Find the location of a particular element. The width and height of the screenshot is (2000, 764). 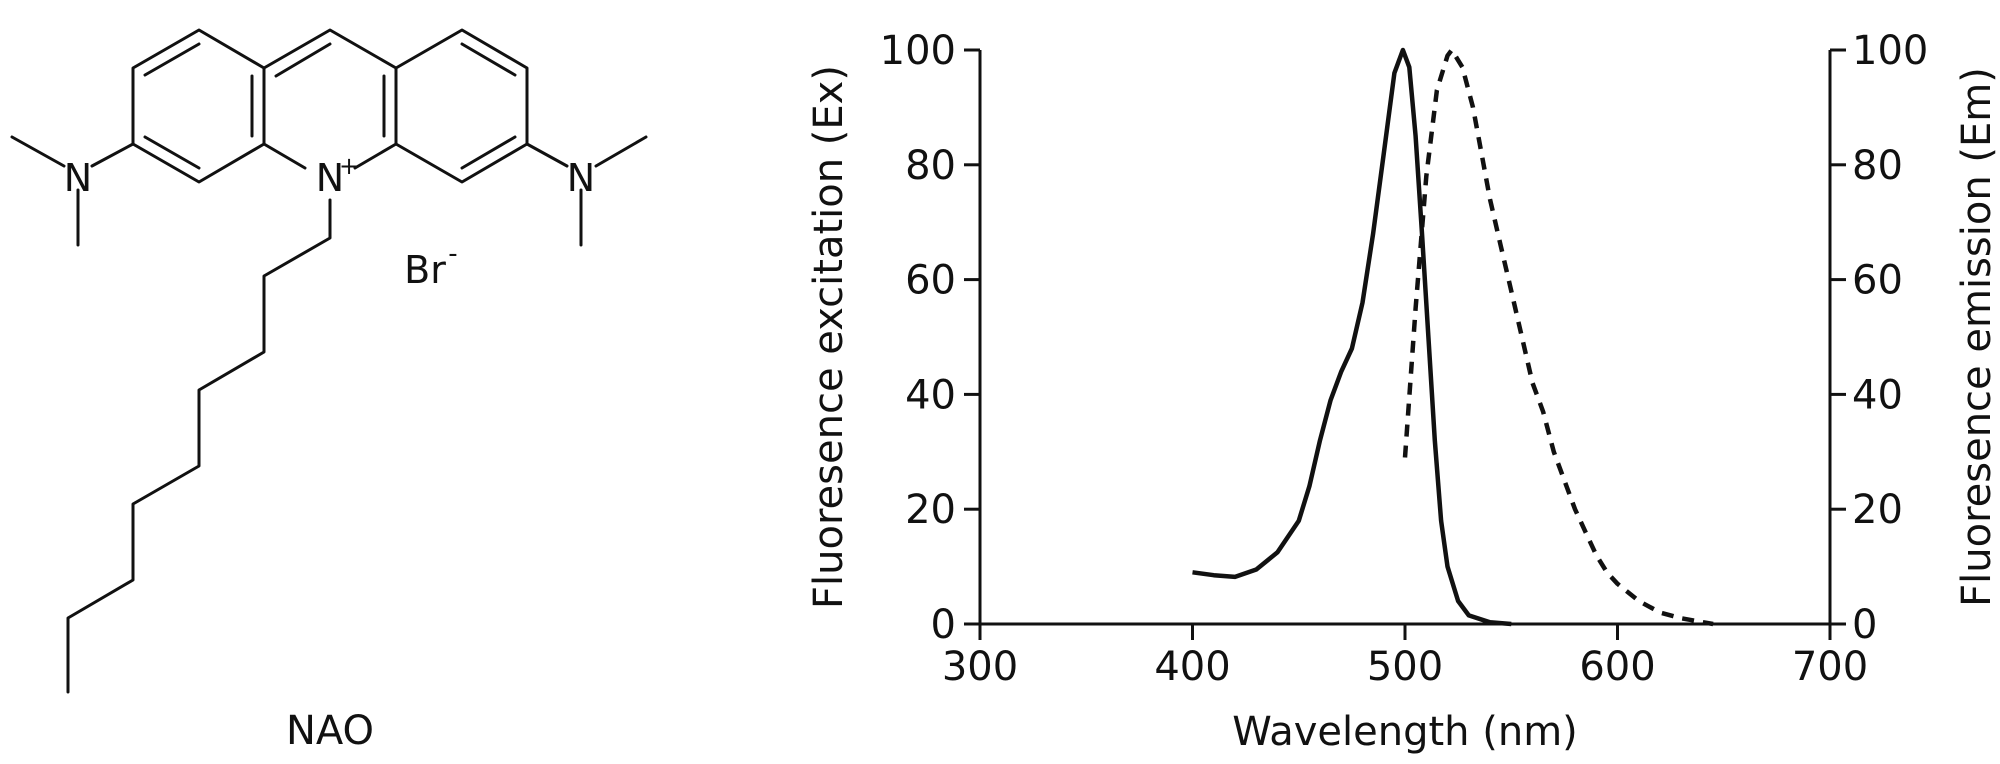

structure-caption: NAO is located at coordinates (330, 731).